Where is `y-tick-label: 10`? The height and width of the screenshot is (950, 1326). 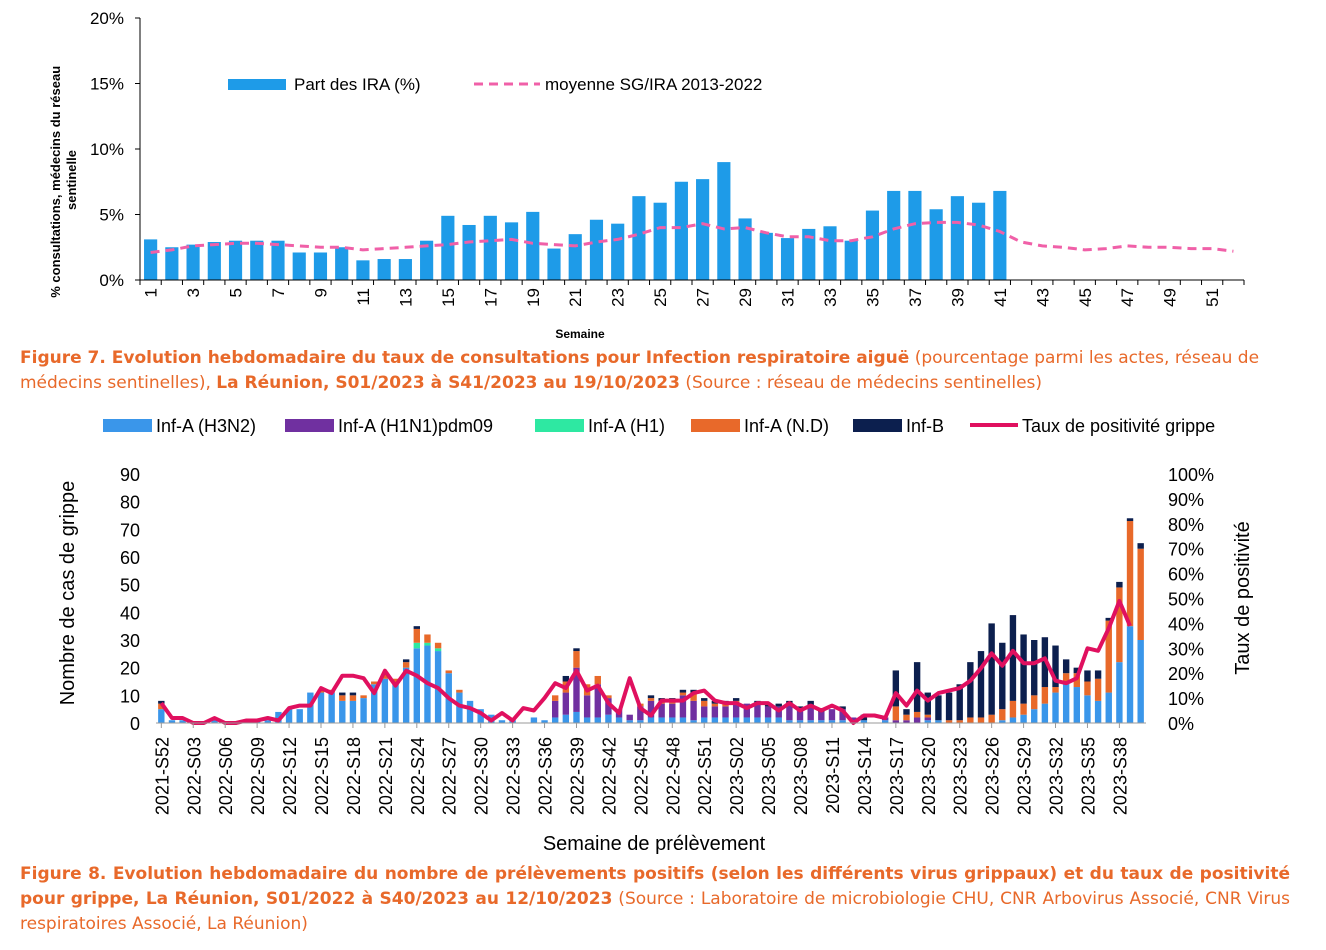 y-tick-label: 10 is located at coordinates (130, 696).